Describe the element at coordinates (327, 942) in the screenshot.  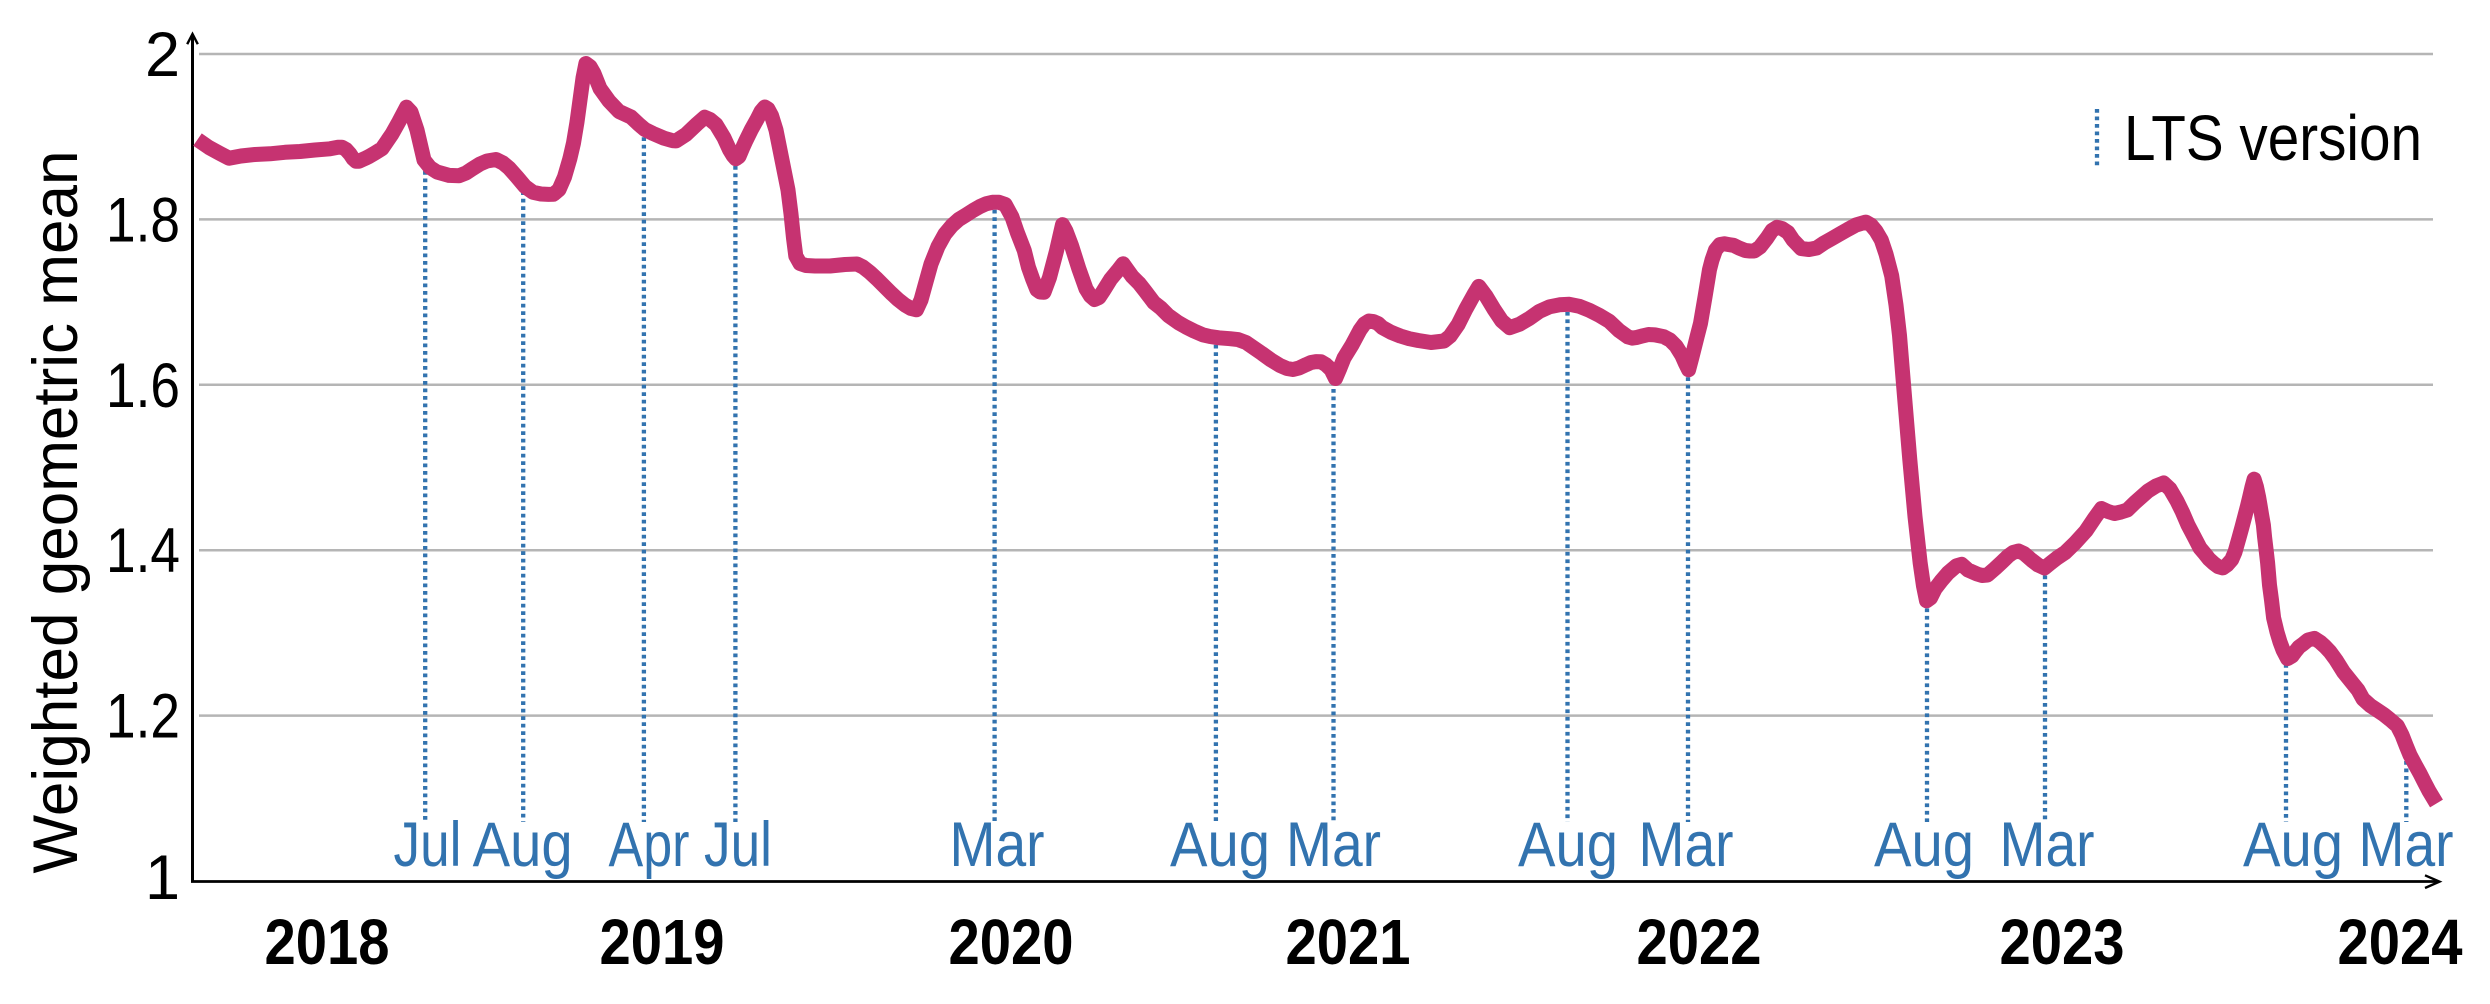
I see `svg-text: 2018` at that location.